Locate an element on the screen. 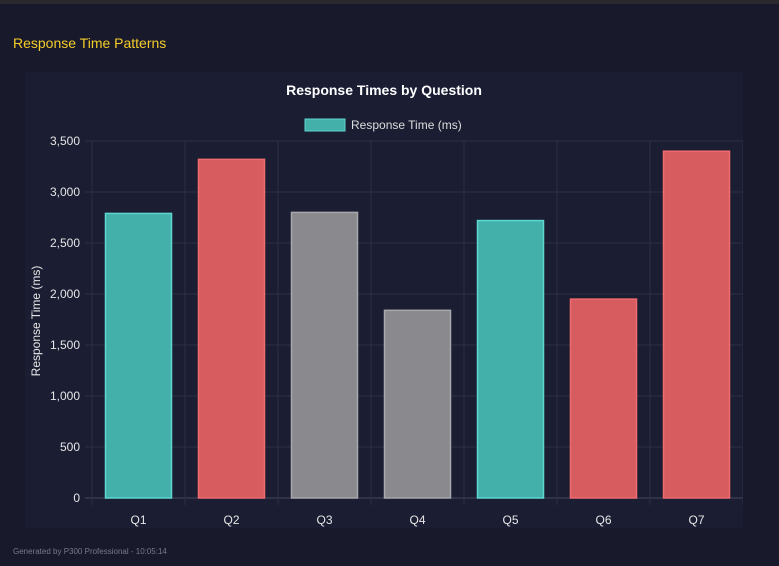 The width and height of the screenshot is (779, 566). legend-label: Response Time (ms) is located at coordinates (406, 125).